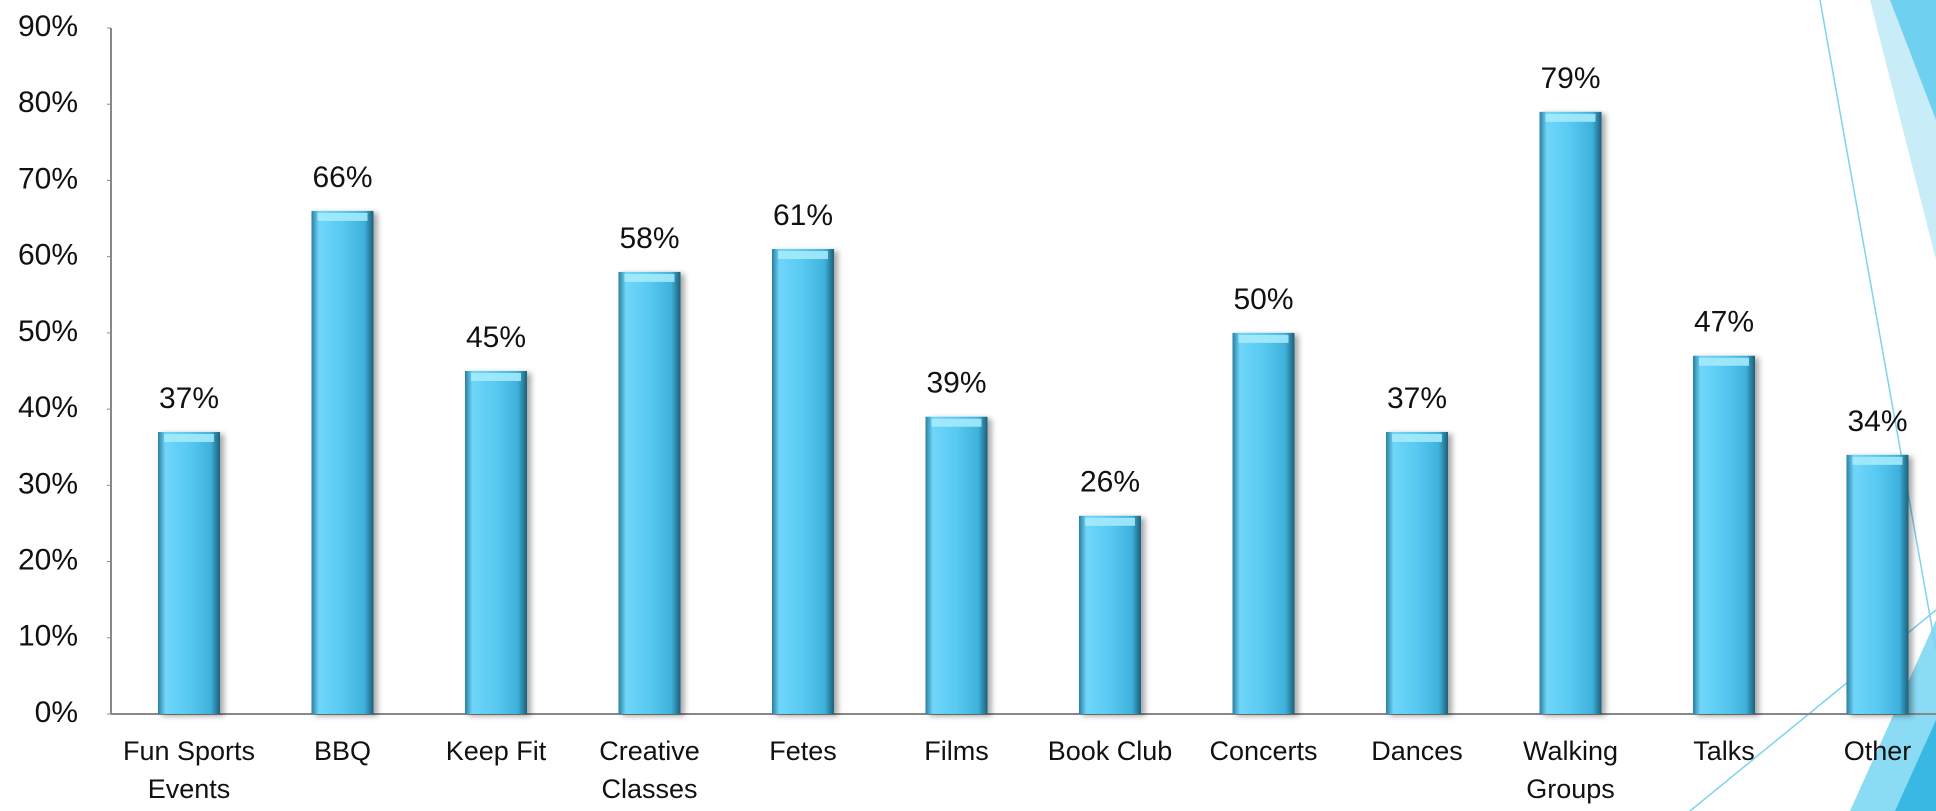  I want to click on data-label: 58%, so click(649, 238).